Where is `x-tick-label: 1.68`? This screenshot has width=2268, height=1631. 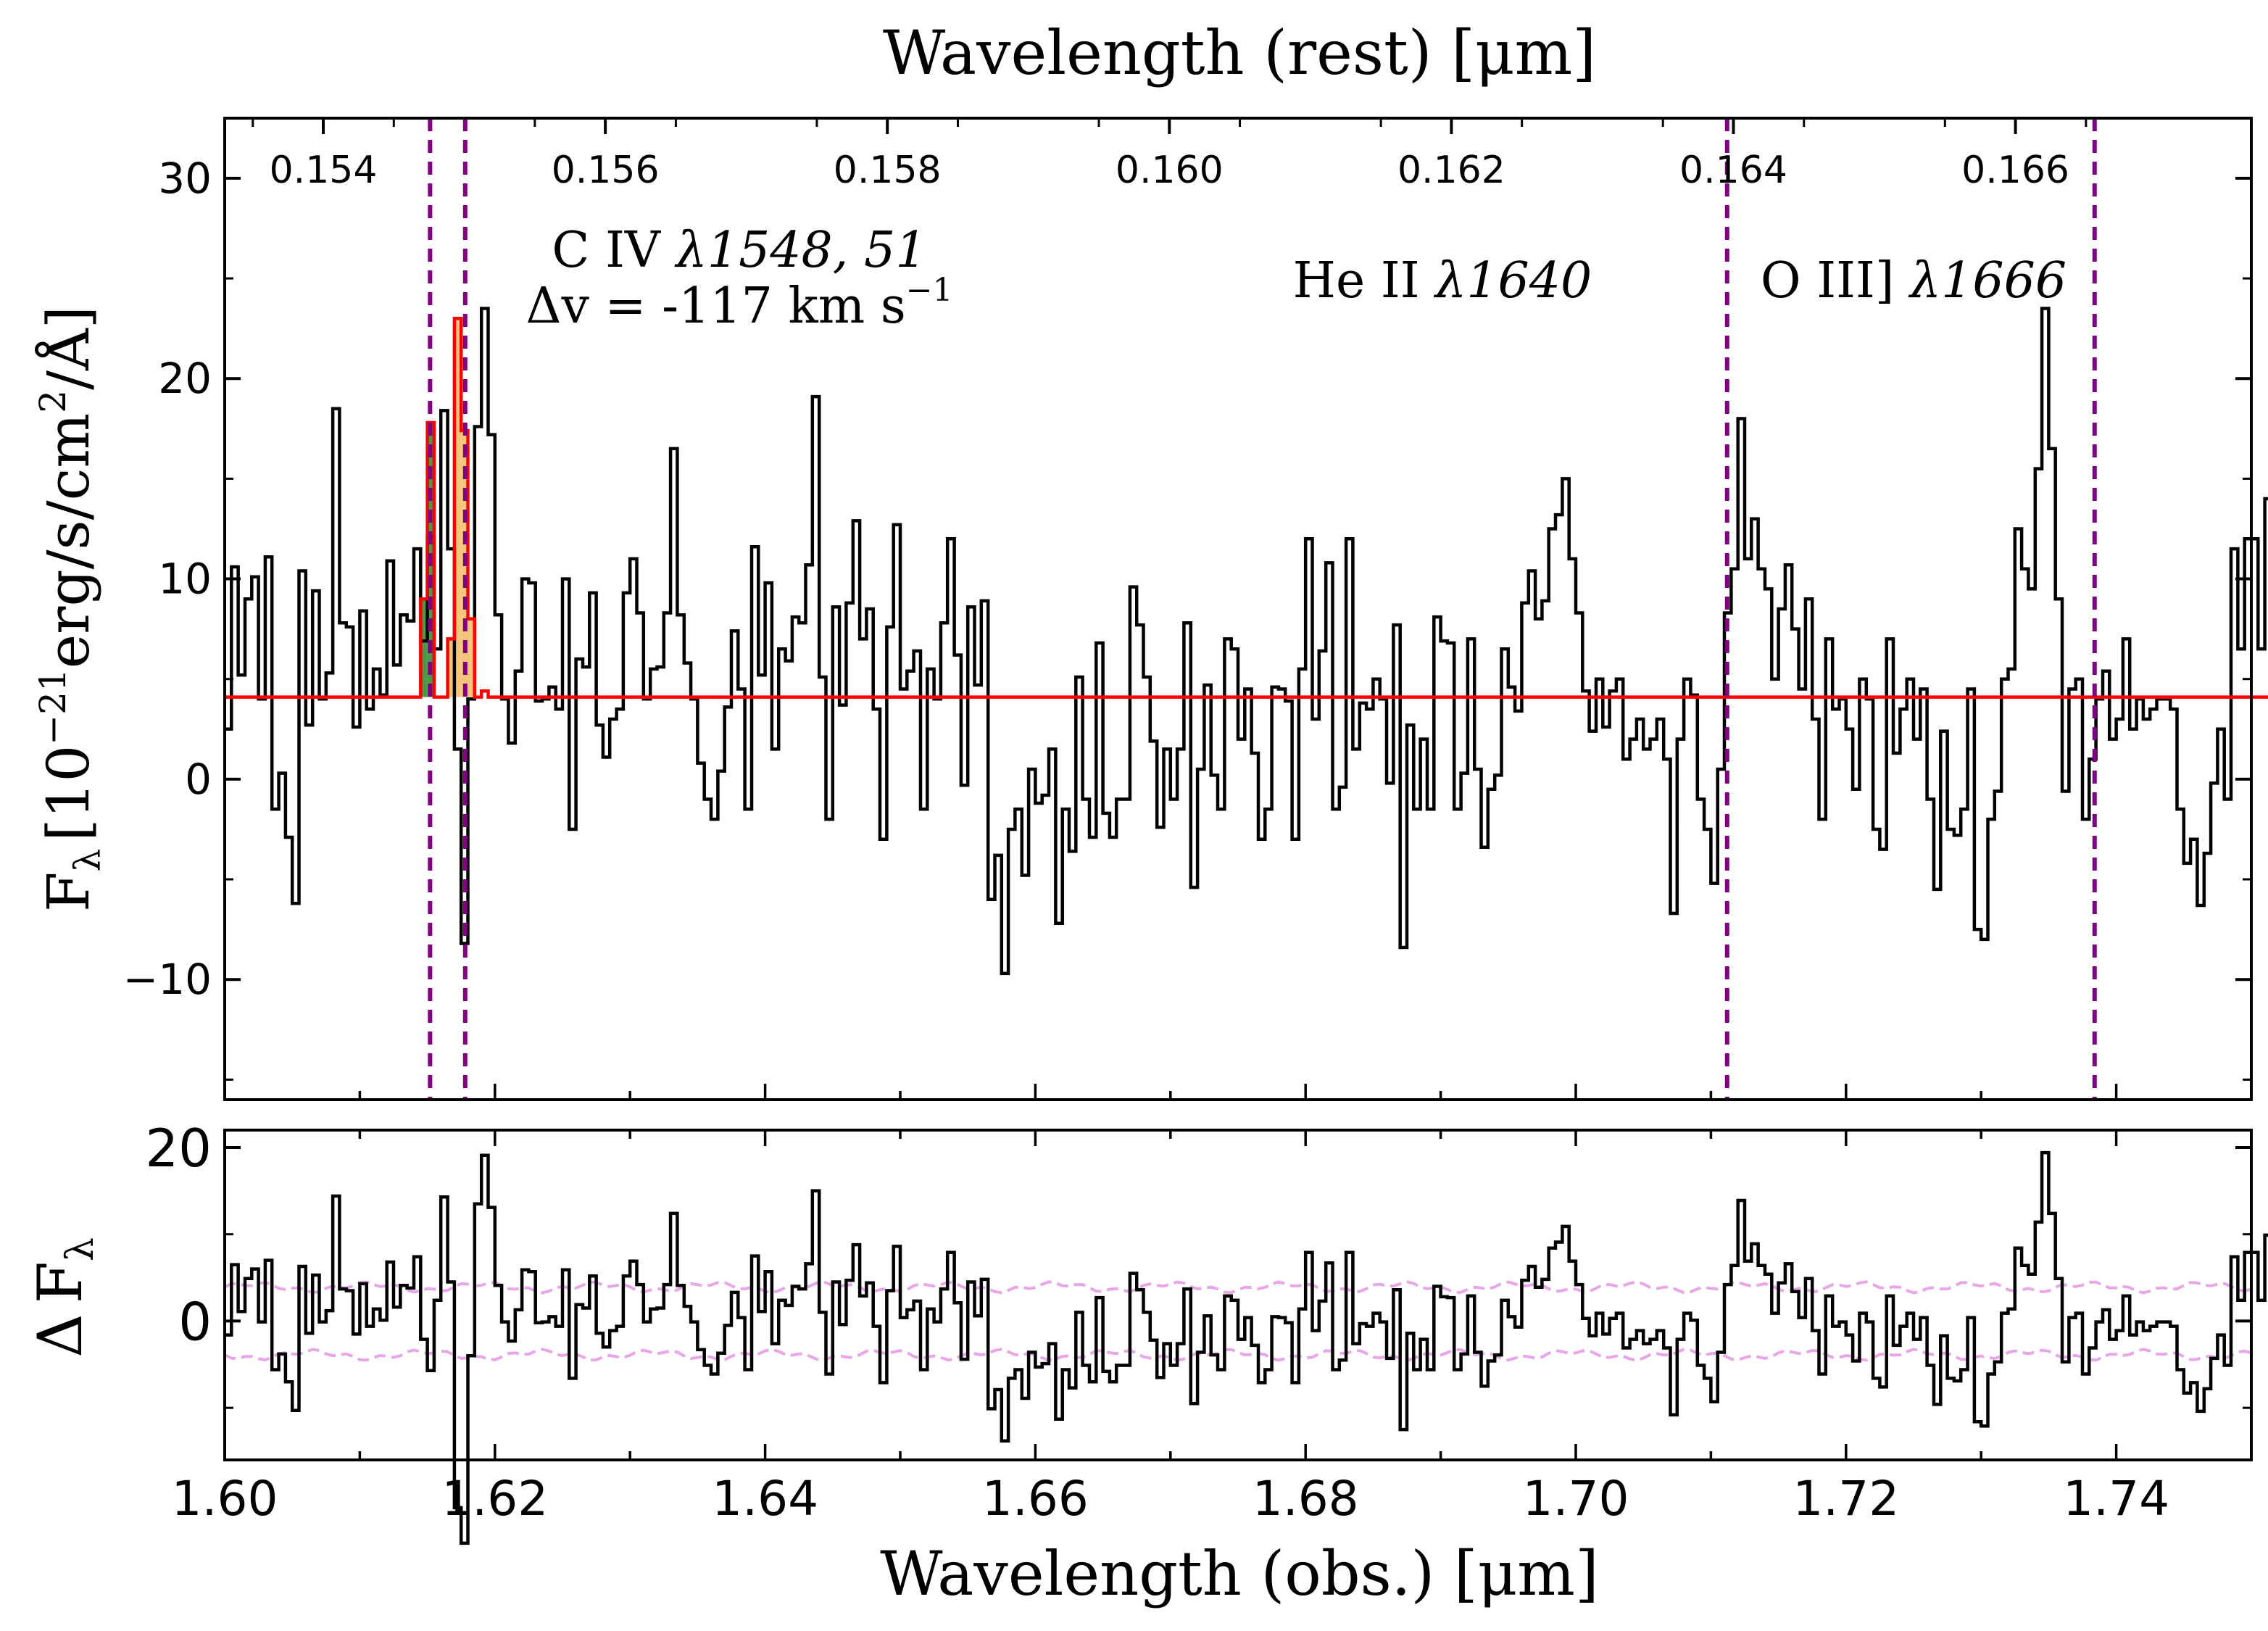 x-tick-label: 1.68 is located at coordinates (1306, 1499).